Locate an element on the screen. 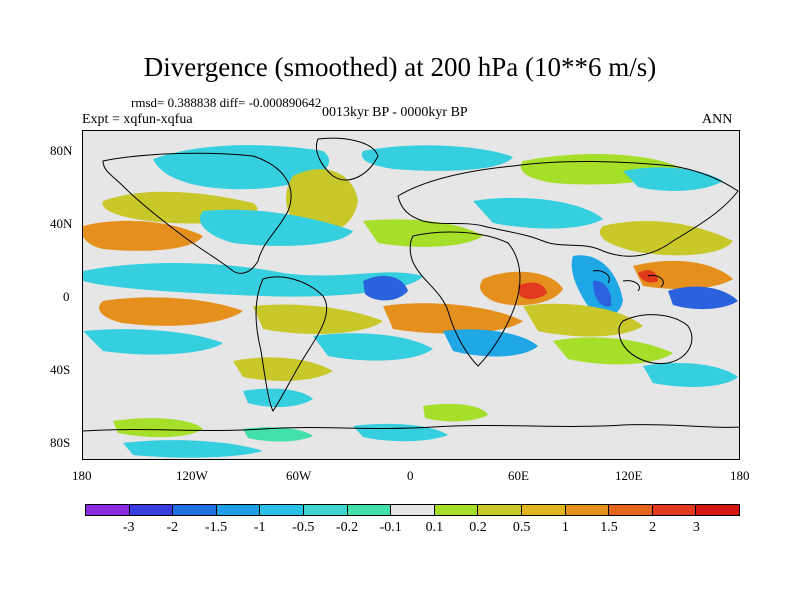 This screenshot has height=600, width=800. lon-label-180w: 180 is located at coordinates (82, 475).